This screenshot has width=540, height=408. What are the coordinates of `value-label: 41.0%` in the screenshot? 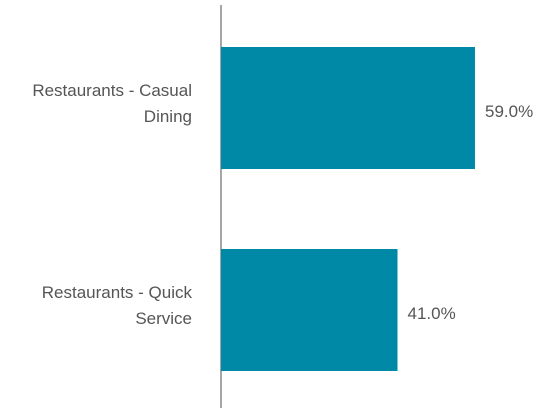 It's located at (431, 313).